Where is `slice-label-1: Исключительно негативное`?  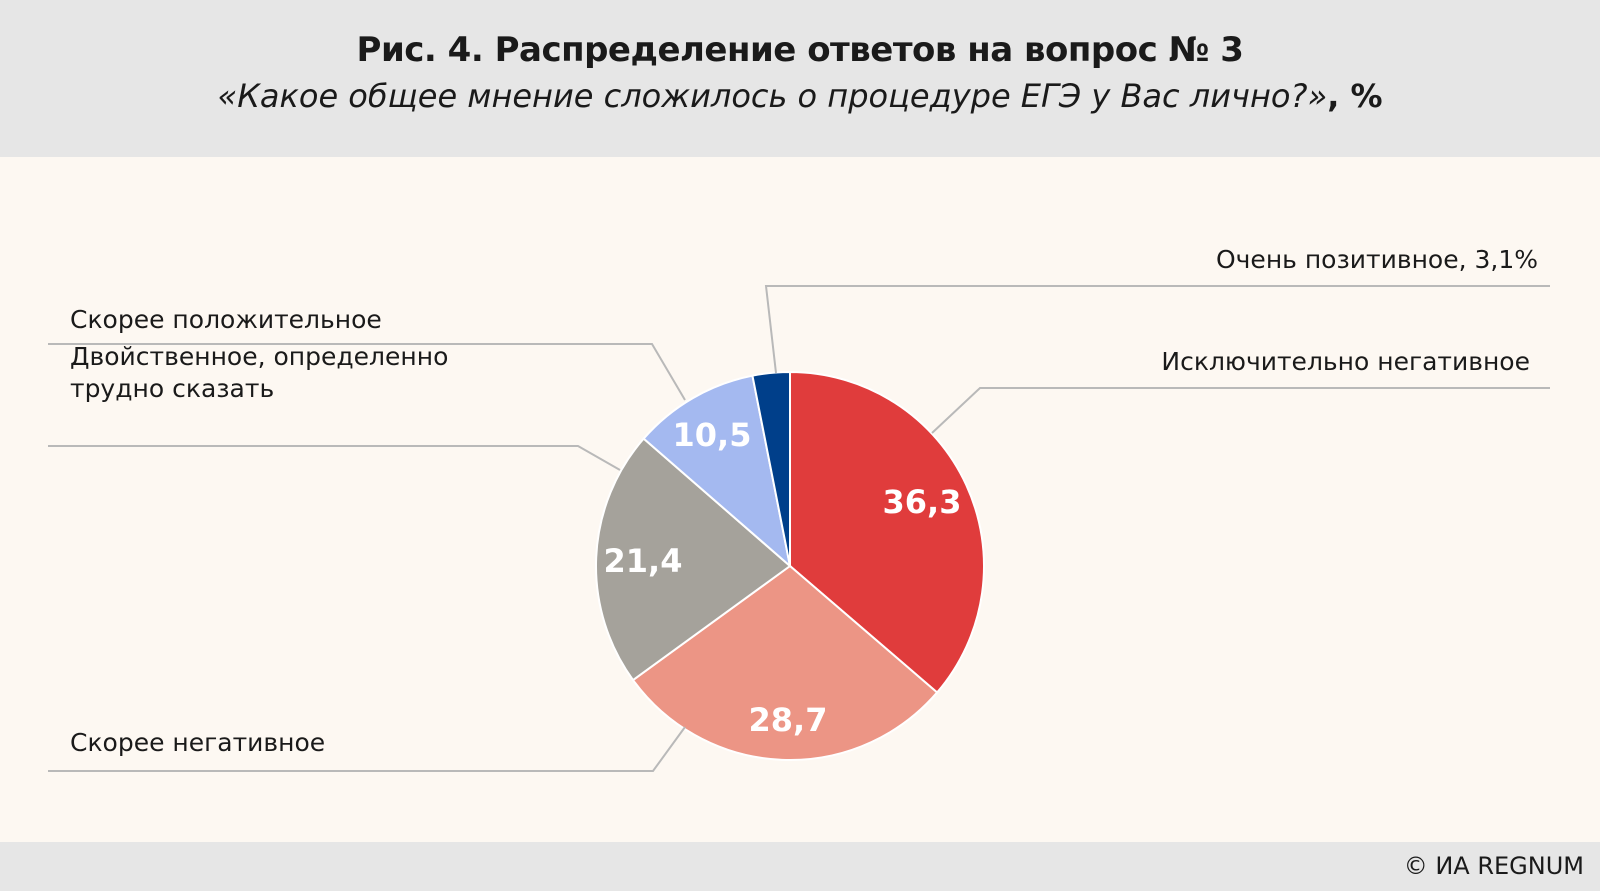 slice-label-1: Исключительно негативное is located at coordinates (1345, 361).